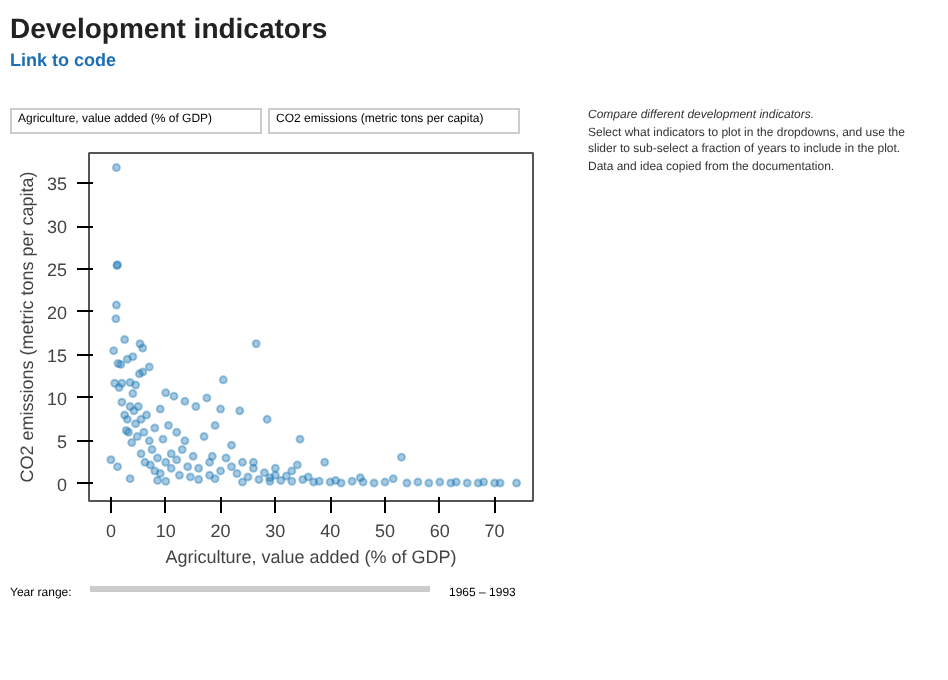 This screenshot has height=680, width=948. Describe the element at coordinates (26, 327) in the screenshot. I see `y-axis-title: CO2 emissions (metric tons per capita)` at that location.